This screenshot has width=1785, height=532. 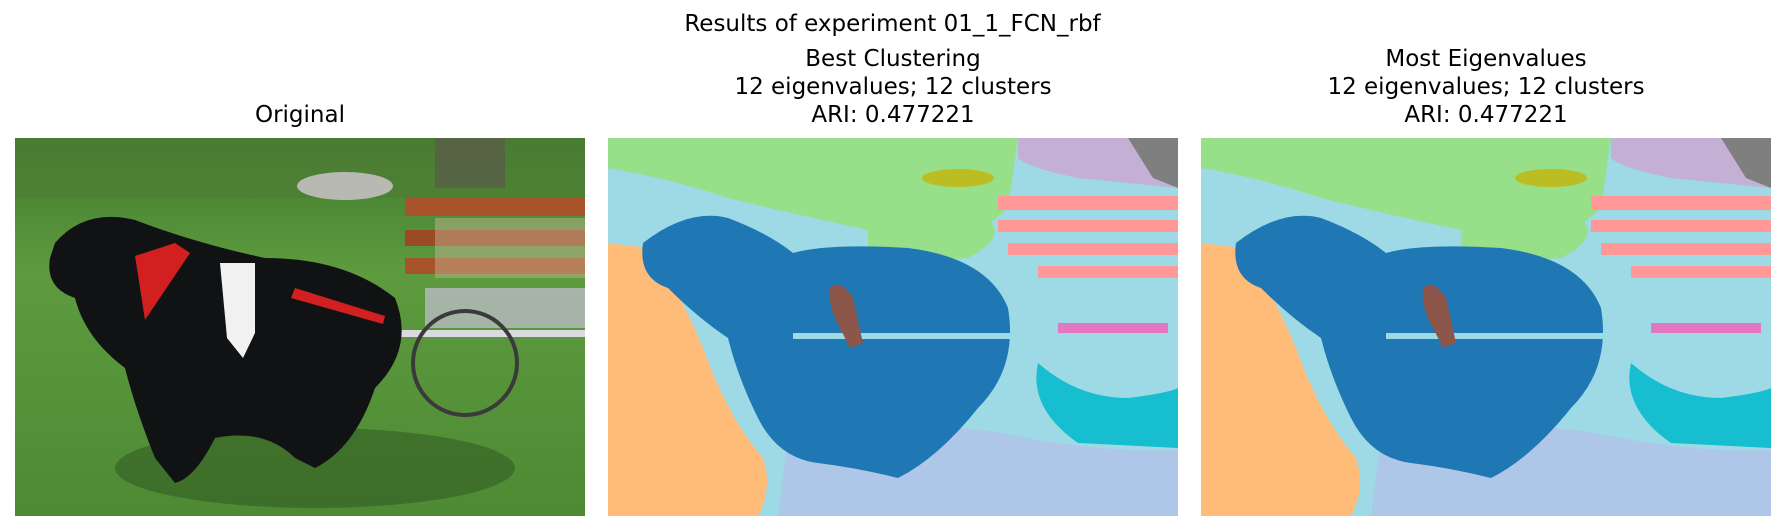 What do you see at coordinates (892, 24) in the screenshot?
I see `figure-suptitle: Results of experiment 01_1_FCN_rbf` at bounding box center [892, 24].